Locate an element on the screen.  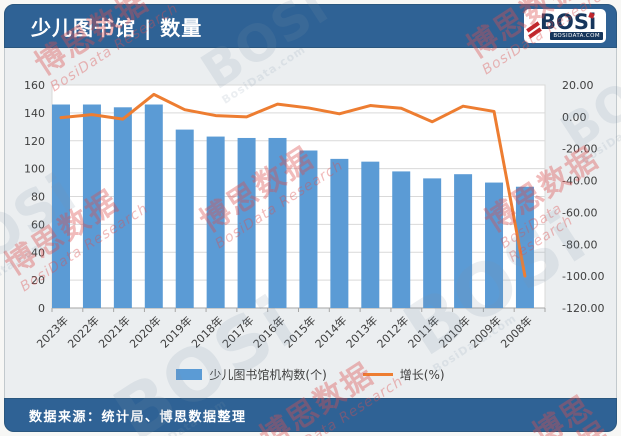
bar-2010年 is located at coordinates (463, 241).